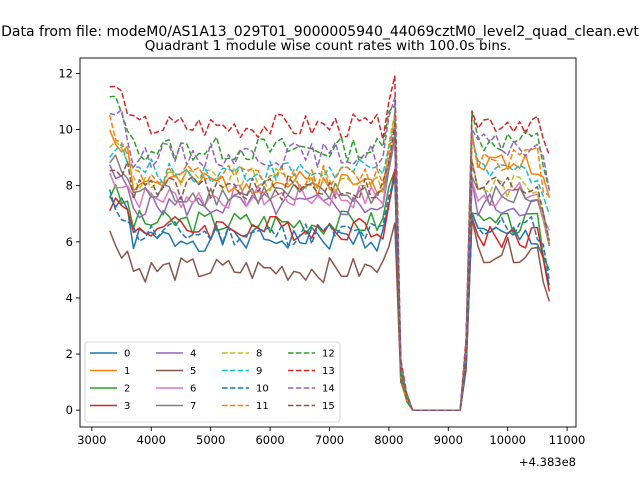 The image size is (640, 484). What do you see at coordinates (567, 440) in the screenshot?
I see `x-tick-label: 11000` at bounding box center [567, 440].